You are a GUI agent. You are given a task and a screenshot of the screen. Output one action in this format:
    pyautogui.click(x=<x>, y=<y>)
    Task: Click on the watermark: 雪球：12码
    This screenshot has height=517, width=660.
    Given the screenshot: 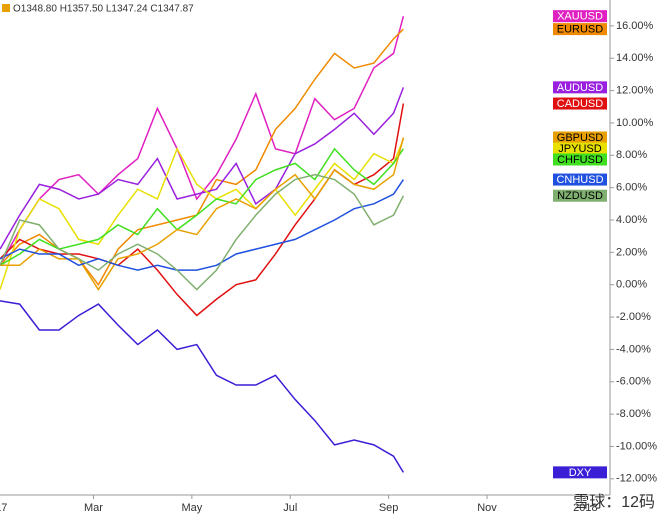 What is the action you would take?
    pyautogui.click(x=614, y=502)
    